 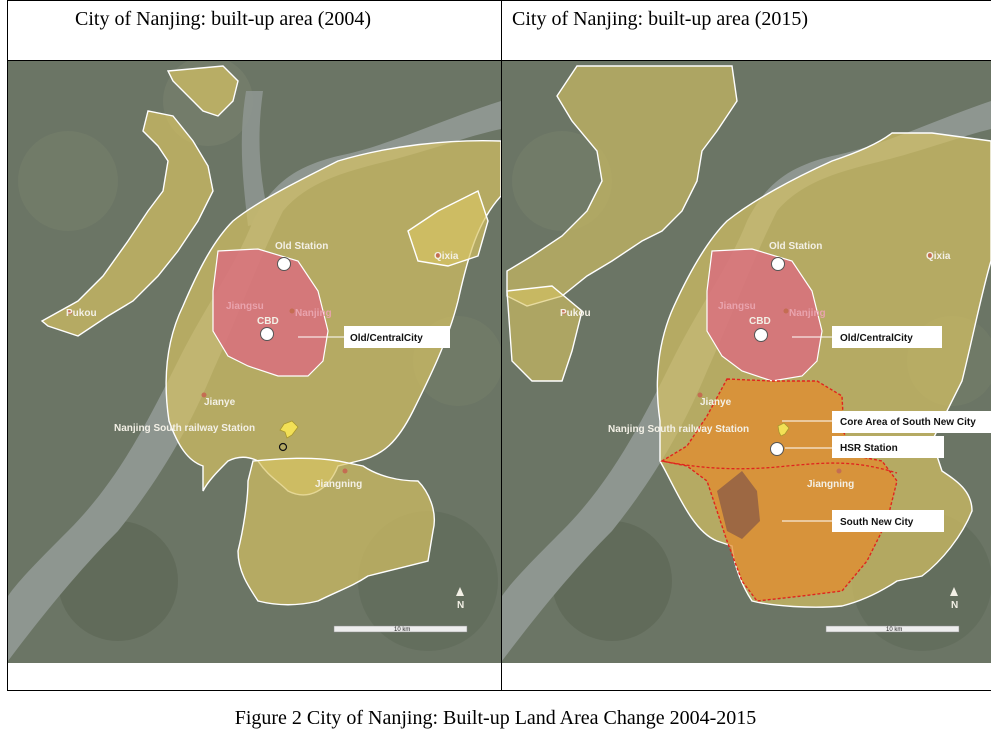 I want to click on callout-box-hsr-station, so click(x=888, y=447).